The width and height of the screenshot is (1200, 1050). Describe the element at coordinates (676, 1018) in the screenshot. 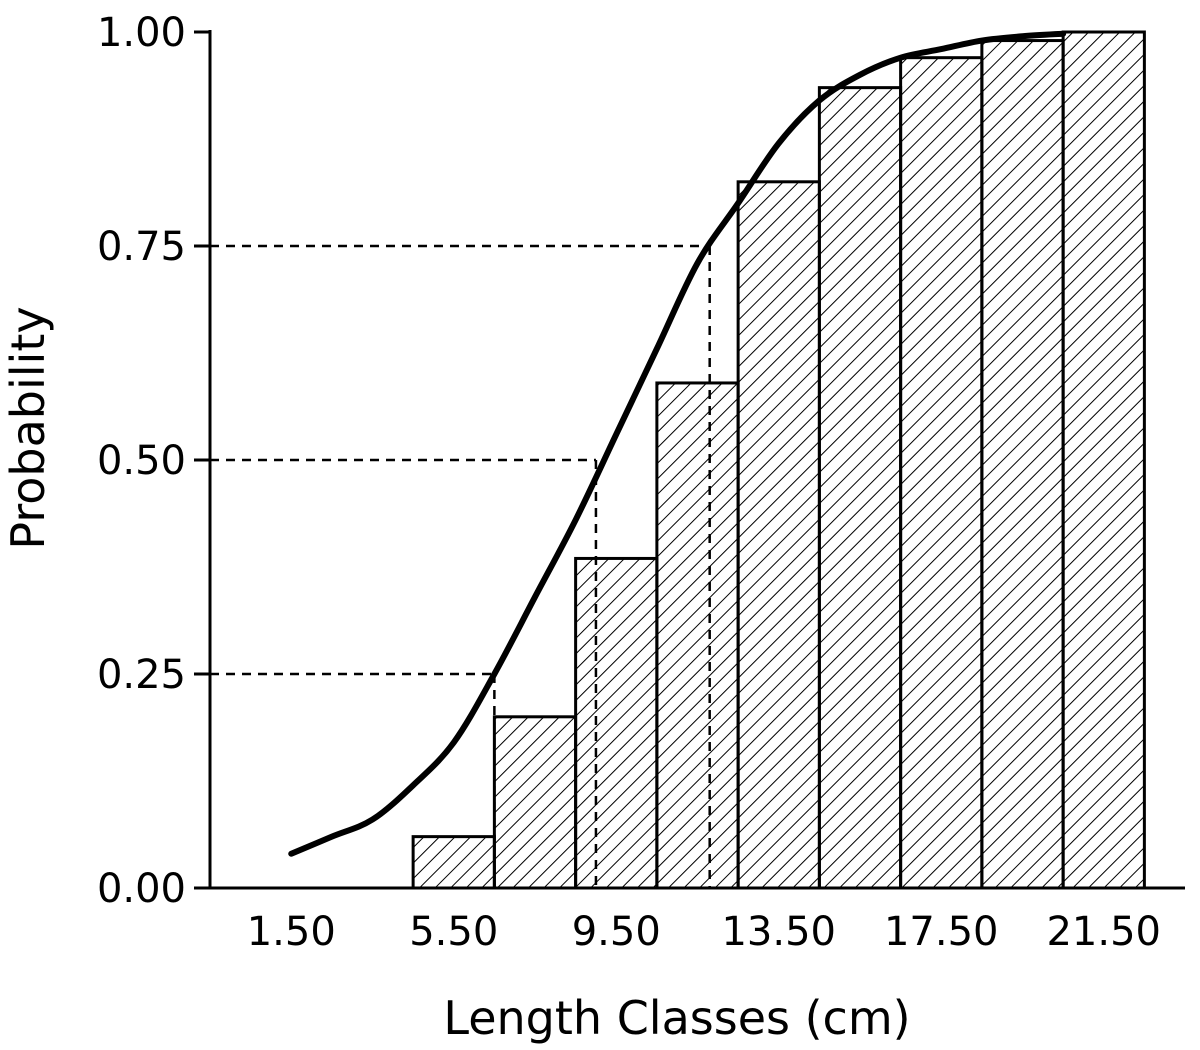

I see `x-axis-title: Length Classes (cm)` at that location.